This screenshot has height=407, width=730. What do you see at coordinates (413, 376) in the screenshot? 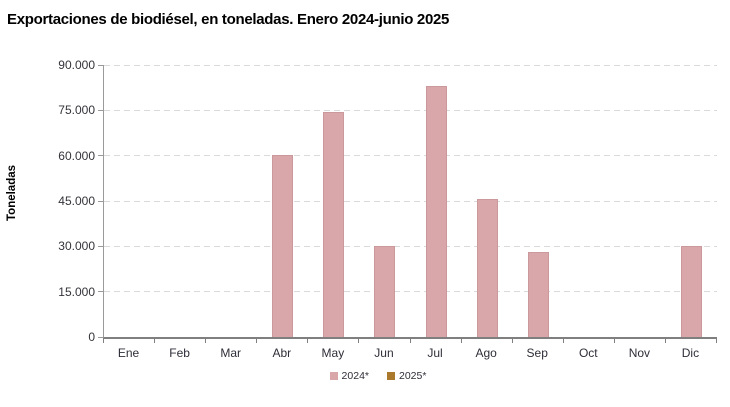
I see `legend-label: 2025*` at bounding box center [413, 376].